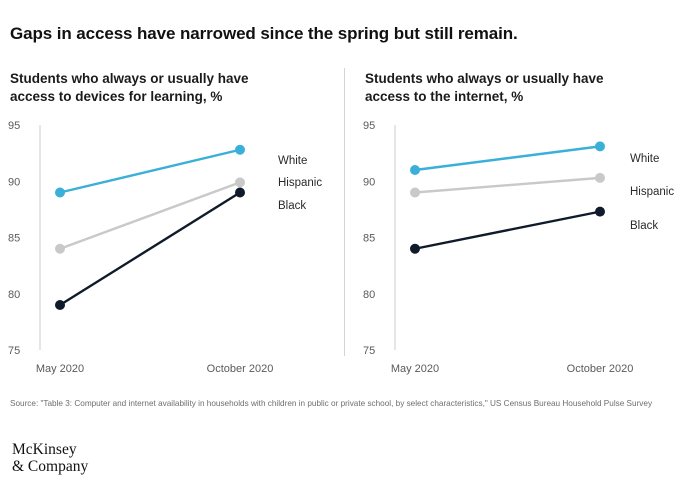 The width and height of the screenshot is (700, 500). What do you see at coordinates (116, 96) in the screenshot?
I see `chart-title-line2: access to devices for learning, %` at bounding box center [116, 96].